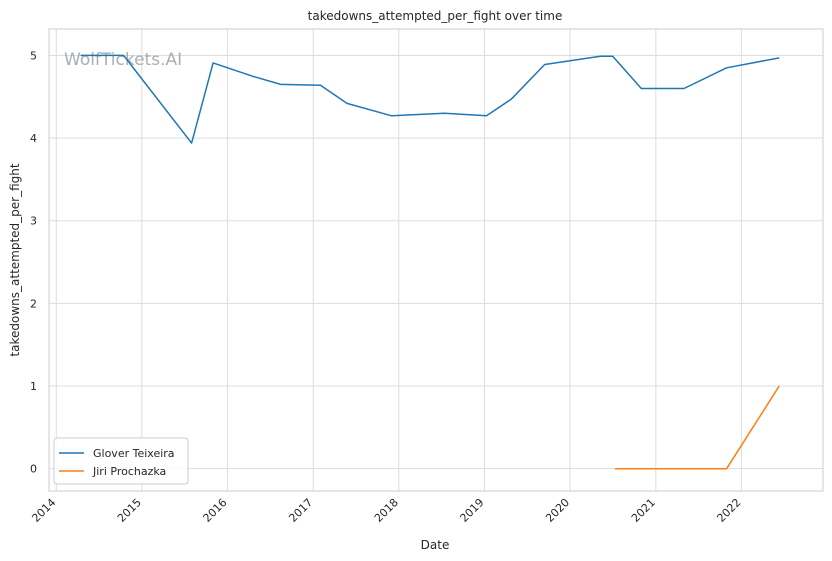  Describe the element at coordinates (43, 510) in the screenshot. I see `x-tick-label: 2014` at that location.